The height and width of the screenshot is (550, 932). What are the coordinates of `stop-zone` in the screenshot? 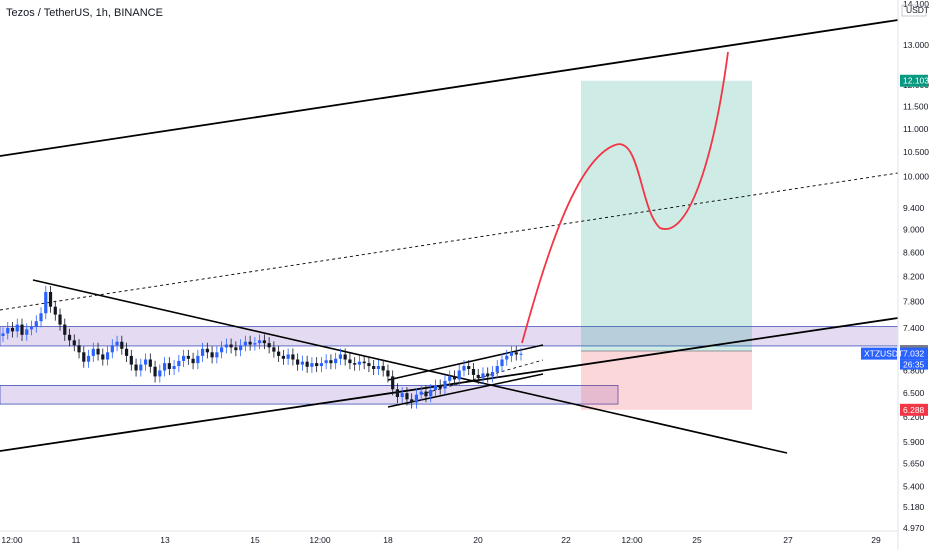 It's located at (666, 380).